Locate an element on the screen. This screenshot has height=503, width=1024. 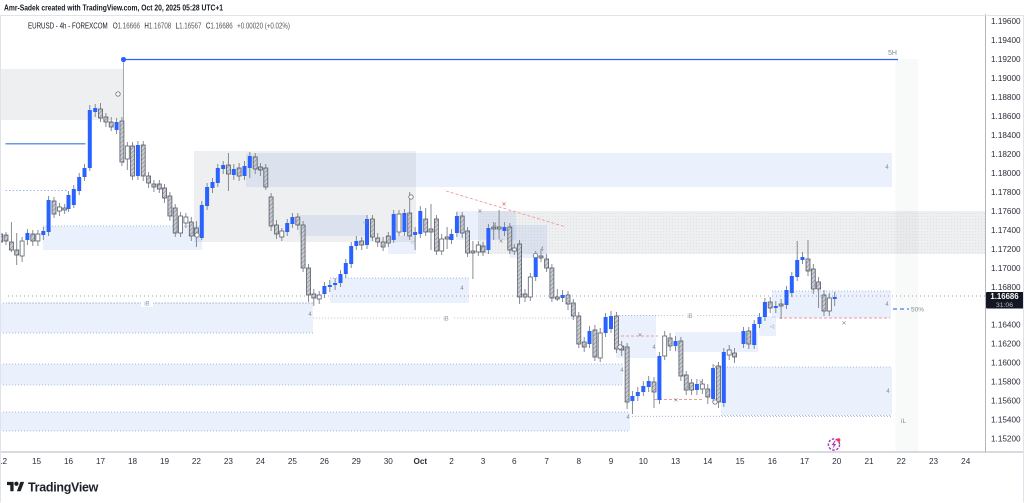
svg-text: 25 is located at coordinates (293, 461).